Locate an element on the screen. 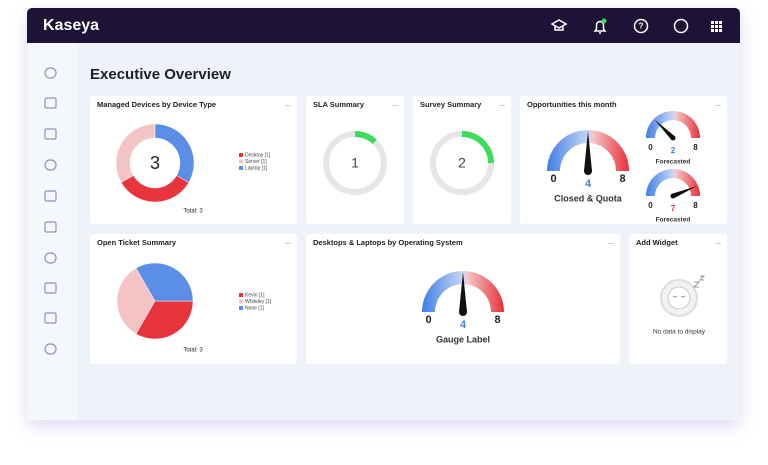 This screenshot has height=465, width=768. widget-title: SLA Summary is located at coordinates (339, 104).